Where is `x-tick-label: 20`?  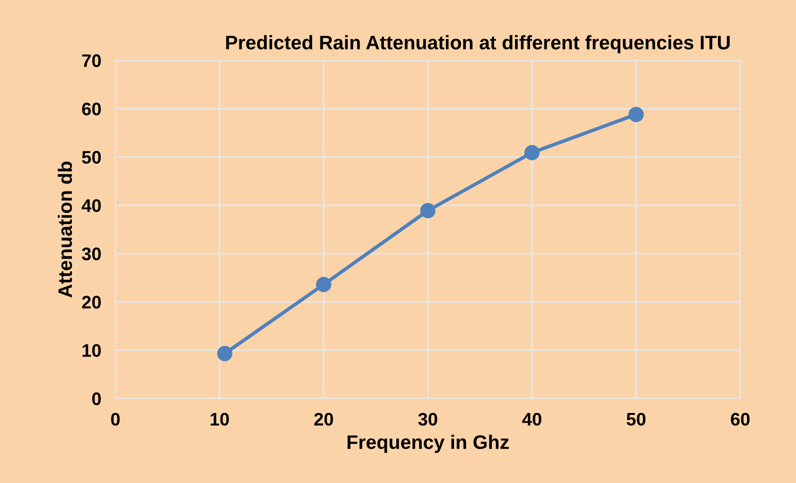 x-tick-label: 20 is located at coordinates (324, 419).